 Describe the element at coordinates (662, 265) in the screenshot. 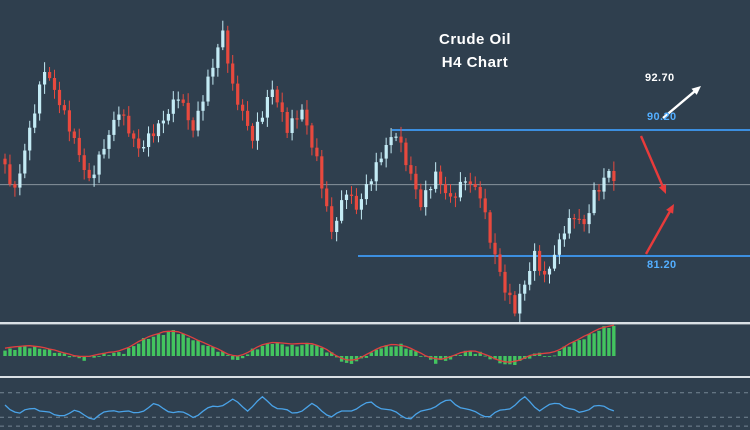

I see `support-price-label: 81.20` at that location.